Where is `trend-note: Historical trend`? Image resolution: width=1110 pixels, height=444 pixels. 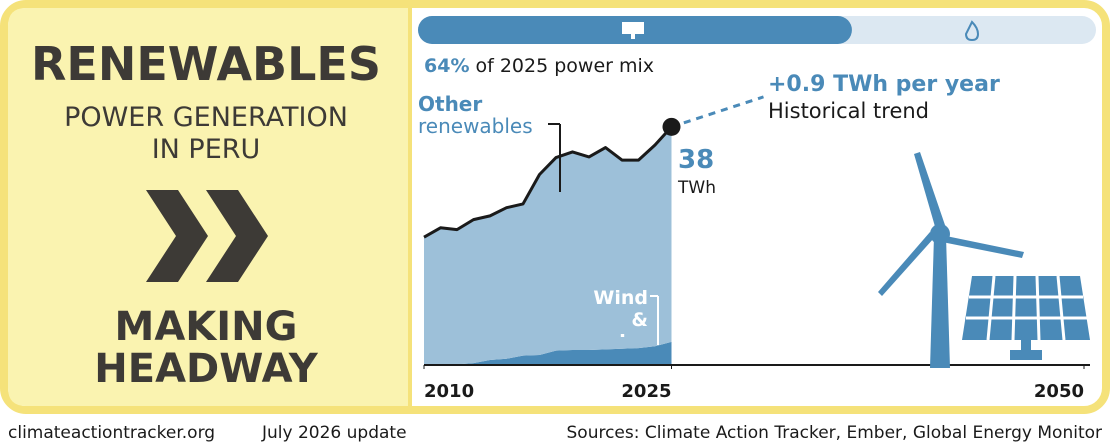 trend-note: Historical trend is located at coordinates (848, 111).